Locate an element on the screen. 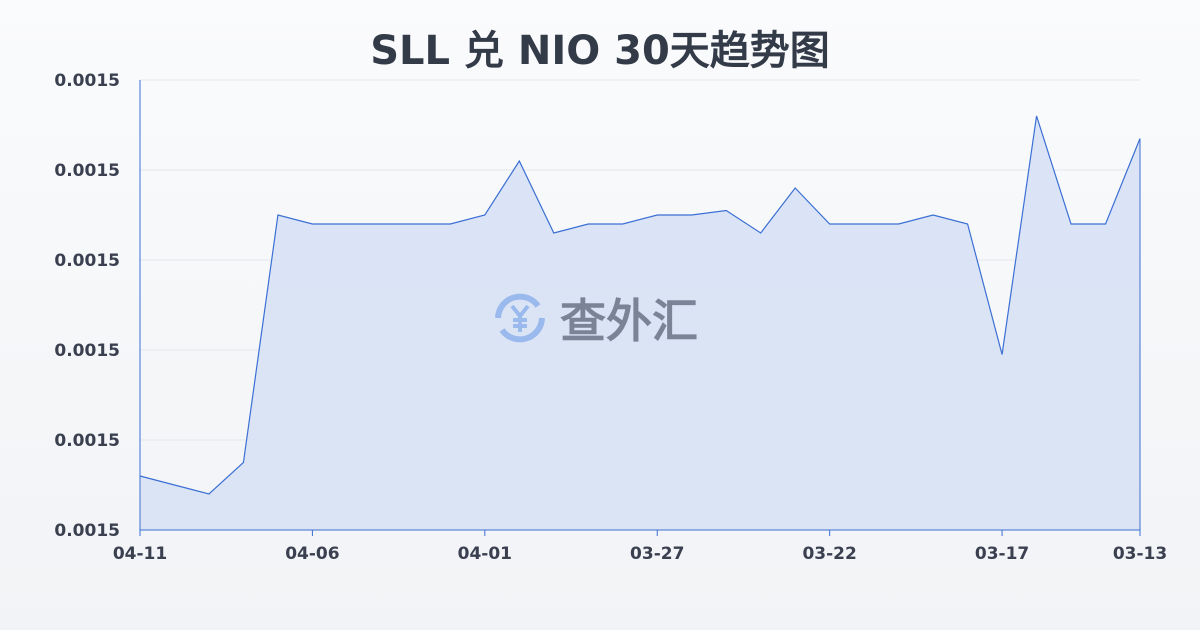 The width and height of the screenshot is (1200, 630). x-tick-label: 03-27 is located at coordinates (657, 554).